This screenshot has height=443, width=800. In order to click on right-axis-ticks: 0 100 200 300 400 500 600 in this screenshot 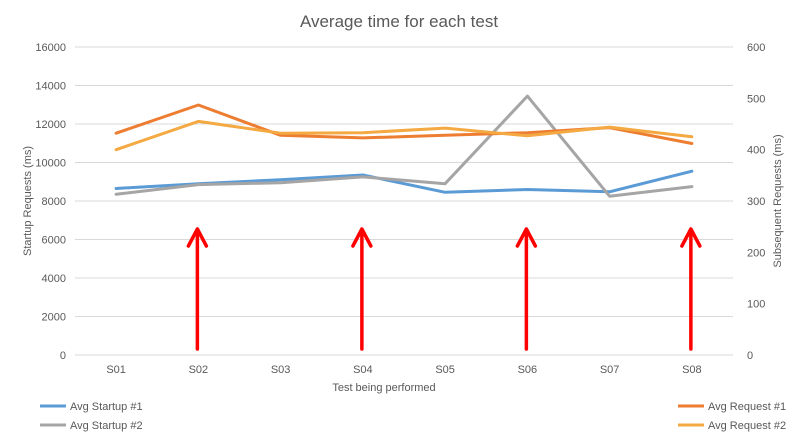, I will do `click(756, 202)`.